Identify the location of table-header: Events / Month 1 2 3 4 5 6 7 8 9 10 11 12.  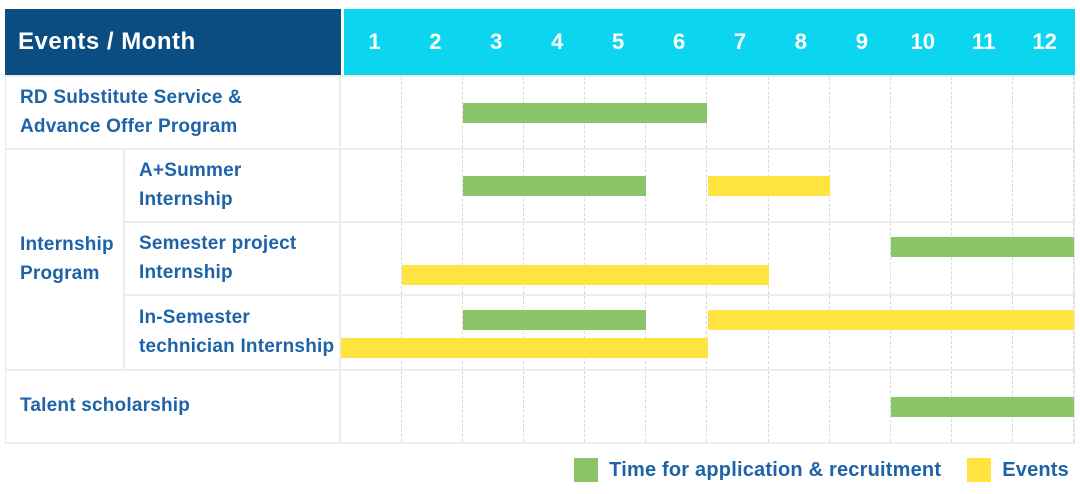
(540, 42).